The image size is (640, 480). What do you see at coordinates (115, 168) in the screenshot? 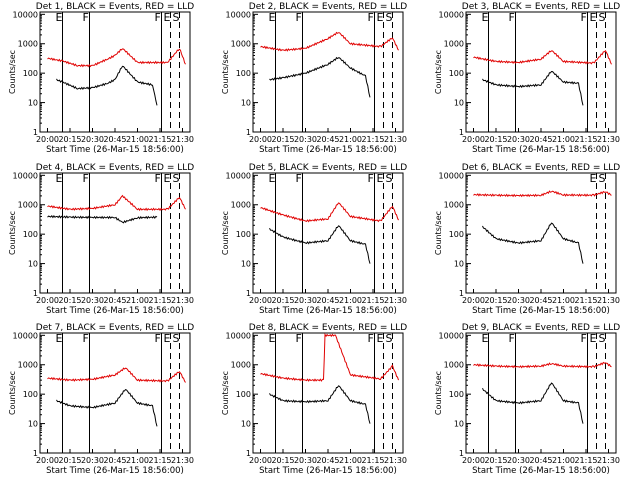
I see `panel-title: Det 4, BLACK = Events, RED = LLD` at bounding box center [115, 168].